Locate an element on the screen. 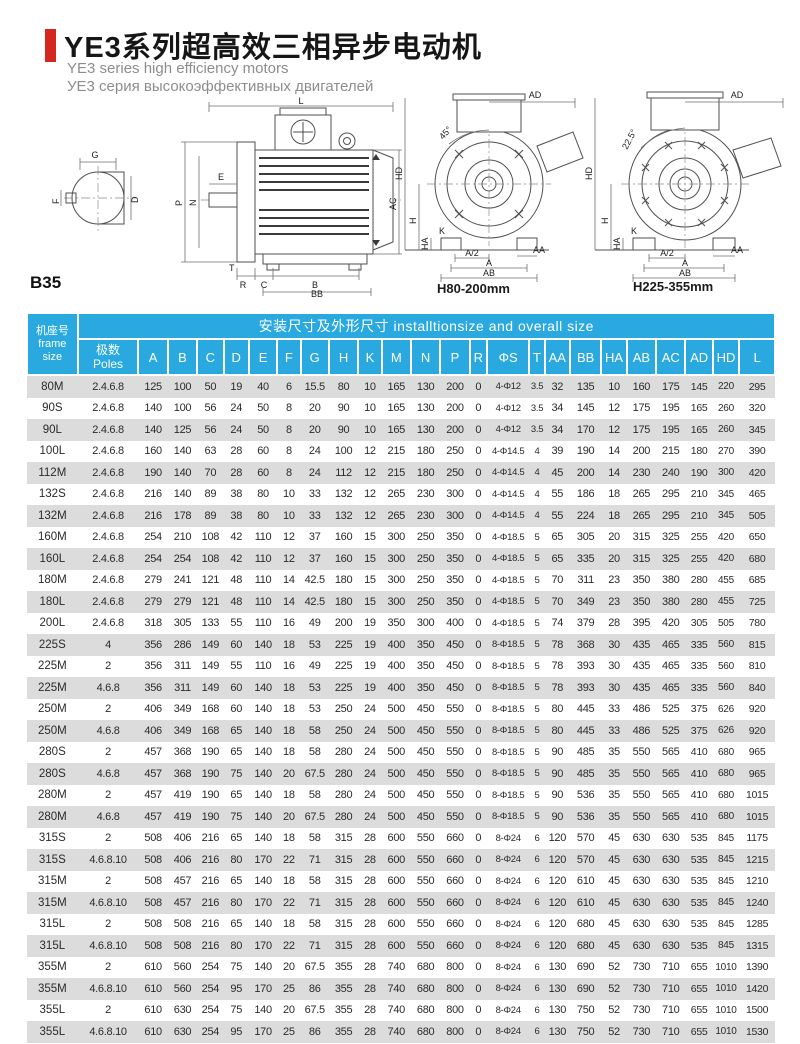  dim-cell-G: 24 is located at coordinates (314, 472).